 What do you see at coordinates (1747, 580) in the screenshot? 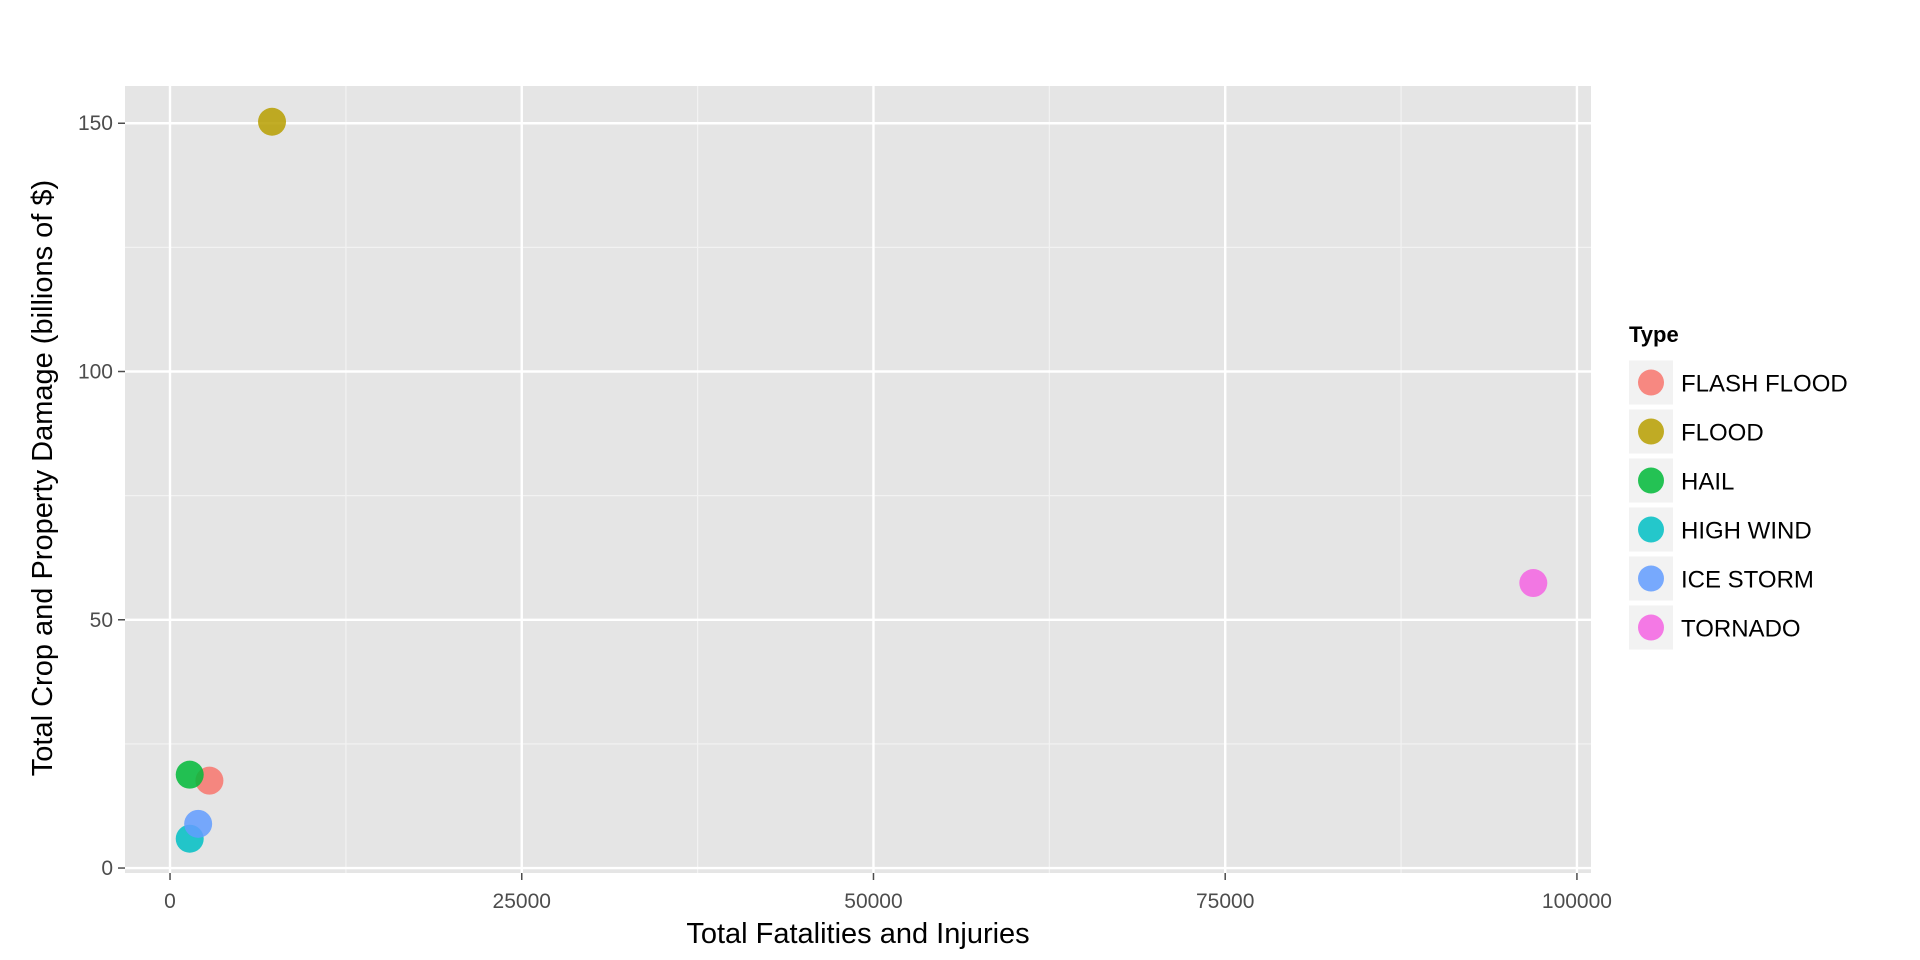
I see `legend-label: ICE STORM` at bounding box center [1747, 580].